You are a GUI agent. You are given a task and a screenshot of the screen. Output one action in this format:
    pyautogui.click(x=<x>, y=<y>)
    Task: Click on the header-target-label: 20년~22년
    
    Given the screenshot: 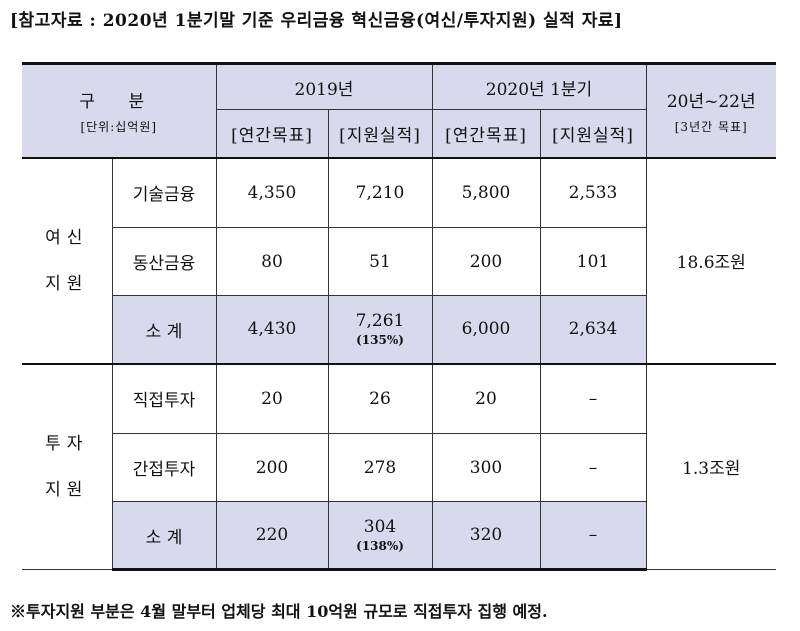 What is the action you would take?
    pyautogui.click(x=711, y=101)
    